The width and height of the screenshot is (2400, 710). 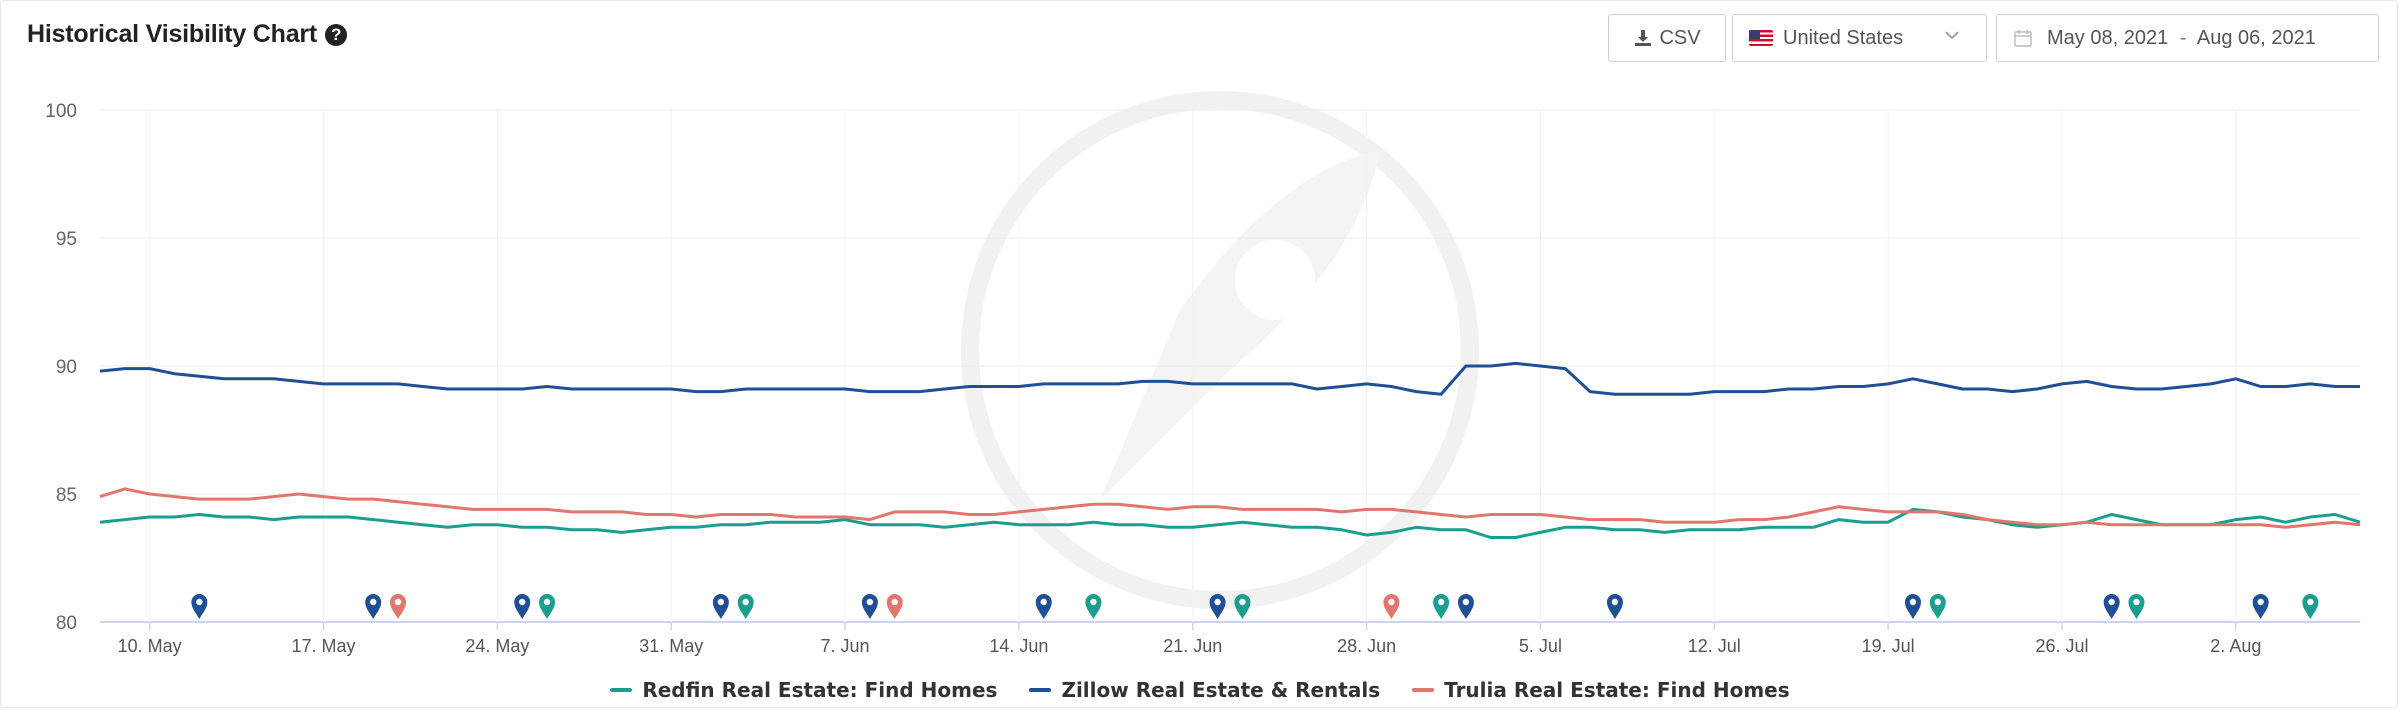 I want to click on x-tick-label: 28. Jun, so click(x=1366, y=646).